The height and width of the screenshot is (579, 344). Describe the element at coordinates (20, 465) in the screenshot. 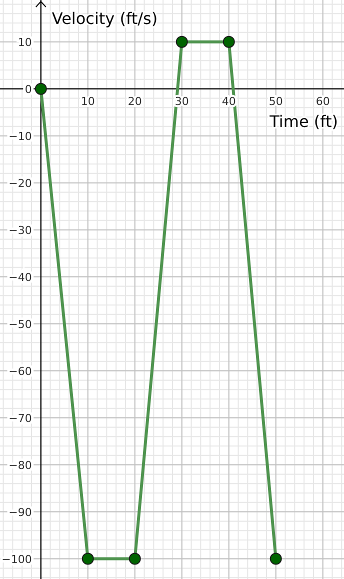

I see `y-tick-label: −80` at that location.